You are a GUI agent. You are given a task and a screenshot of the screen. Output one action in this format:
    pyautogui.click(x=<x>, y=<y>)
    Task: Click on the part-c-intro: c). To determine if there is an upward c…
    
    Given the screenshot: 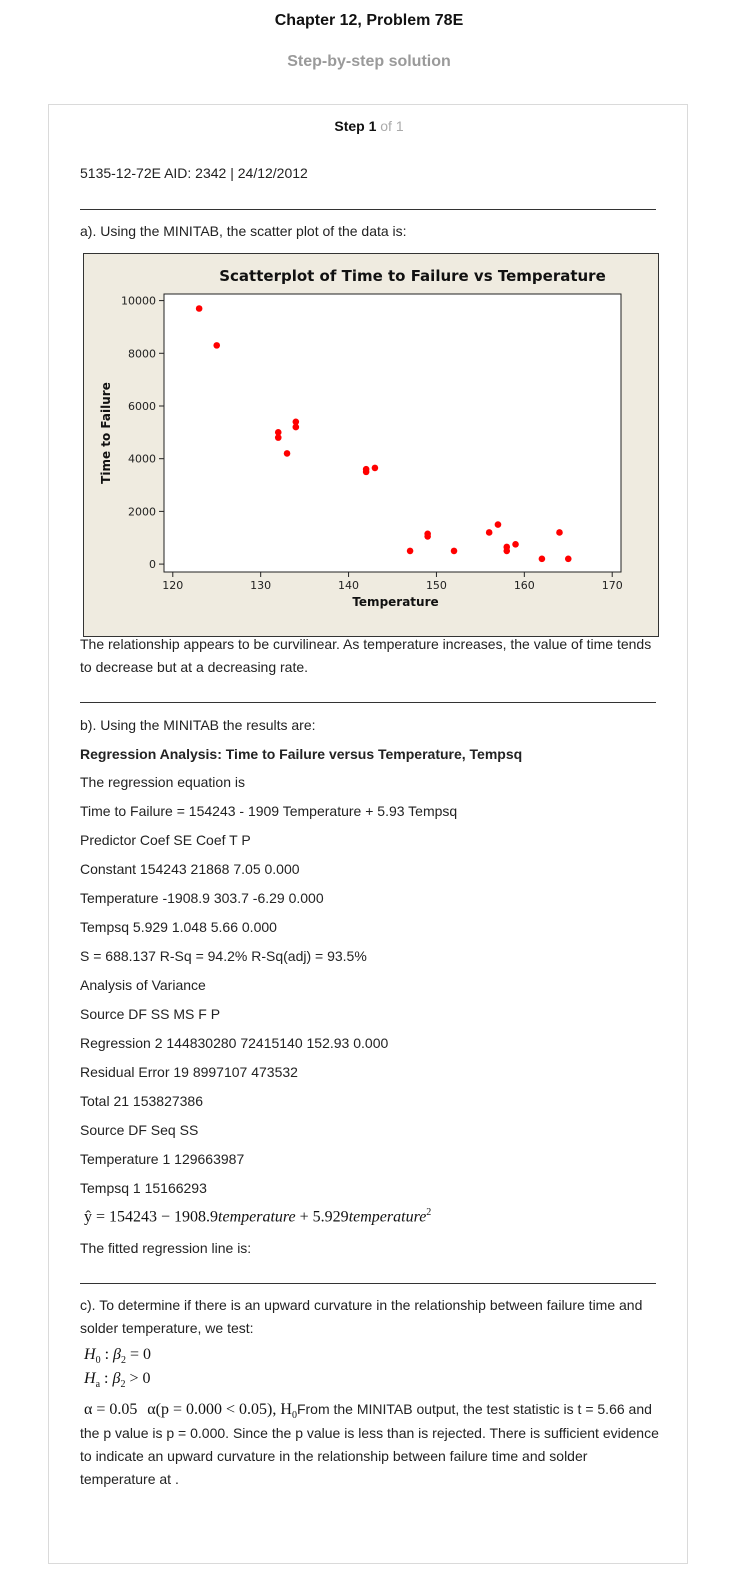 What is the action you would take?
    pyautogui.click(x=361, y=1316)
    